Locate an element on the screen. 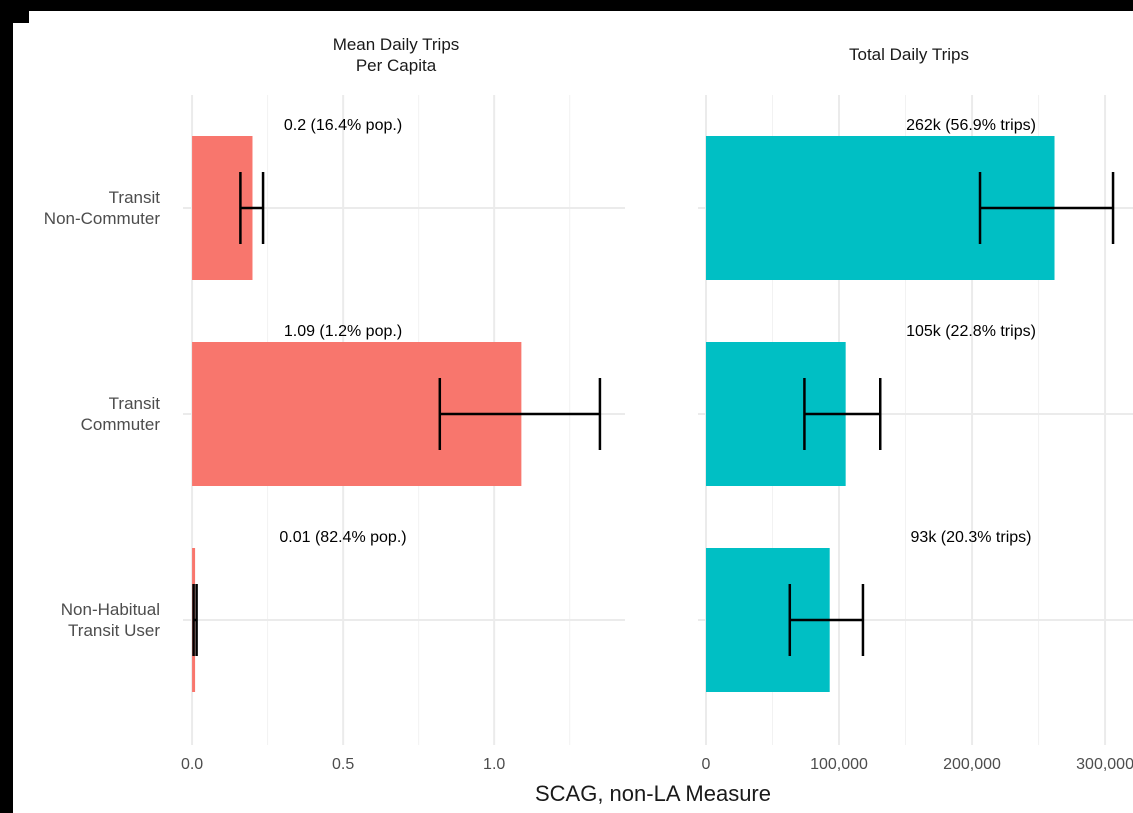  value-label: 0.2 (16.4% pop.) is located at coordinates (343, 125).